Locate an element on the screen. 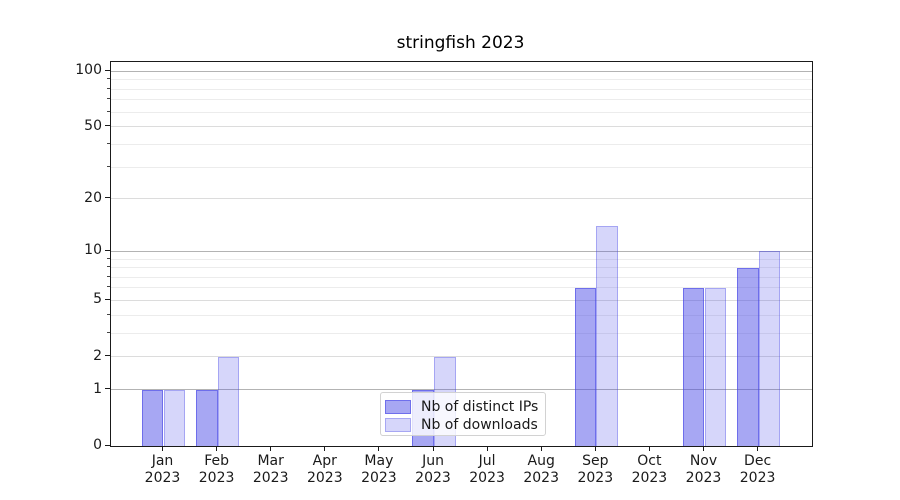 Image resolution: width=900 pixels, height=500 pixels. x-tick-oct is located at coordinates (649, 448).